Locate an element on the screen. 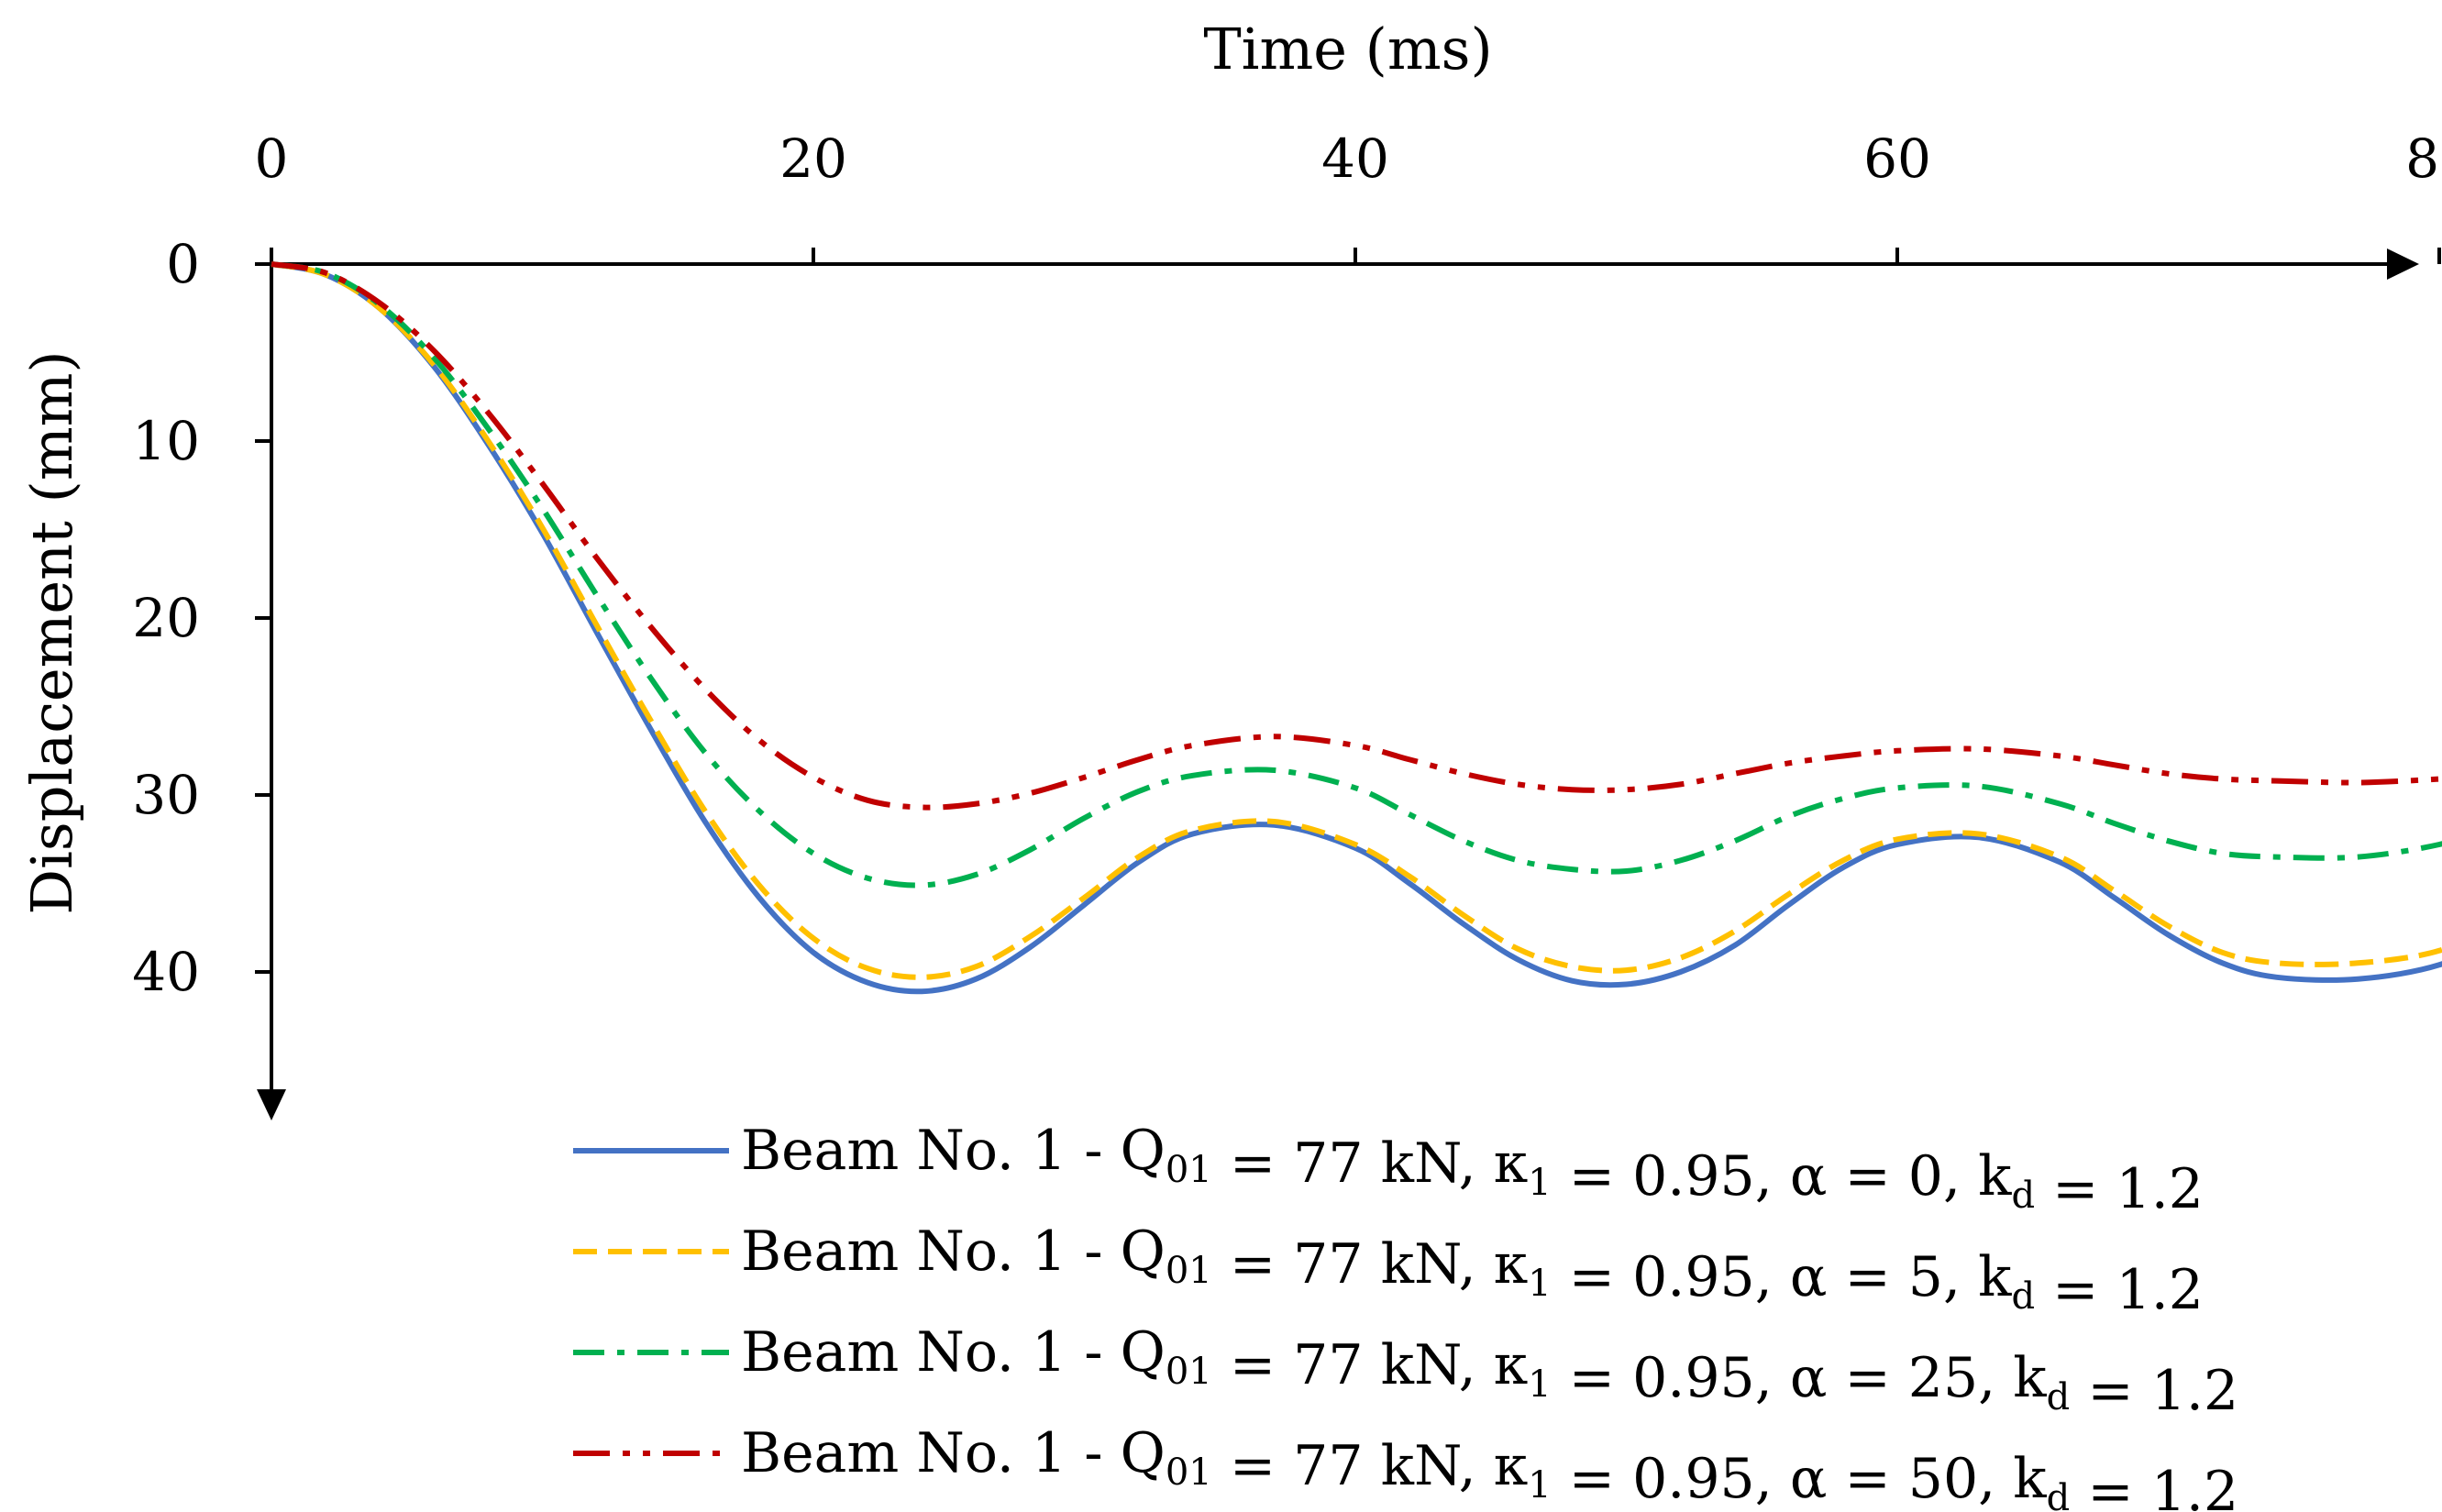 The height and width of the screenshot is (1512, 2442). x-tick-label: 80 is located at coordinates (2423, 158).